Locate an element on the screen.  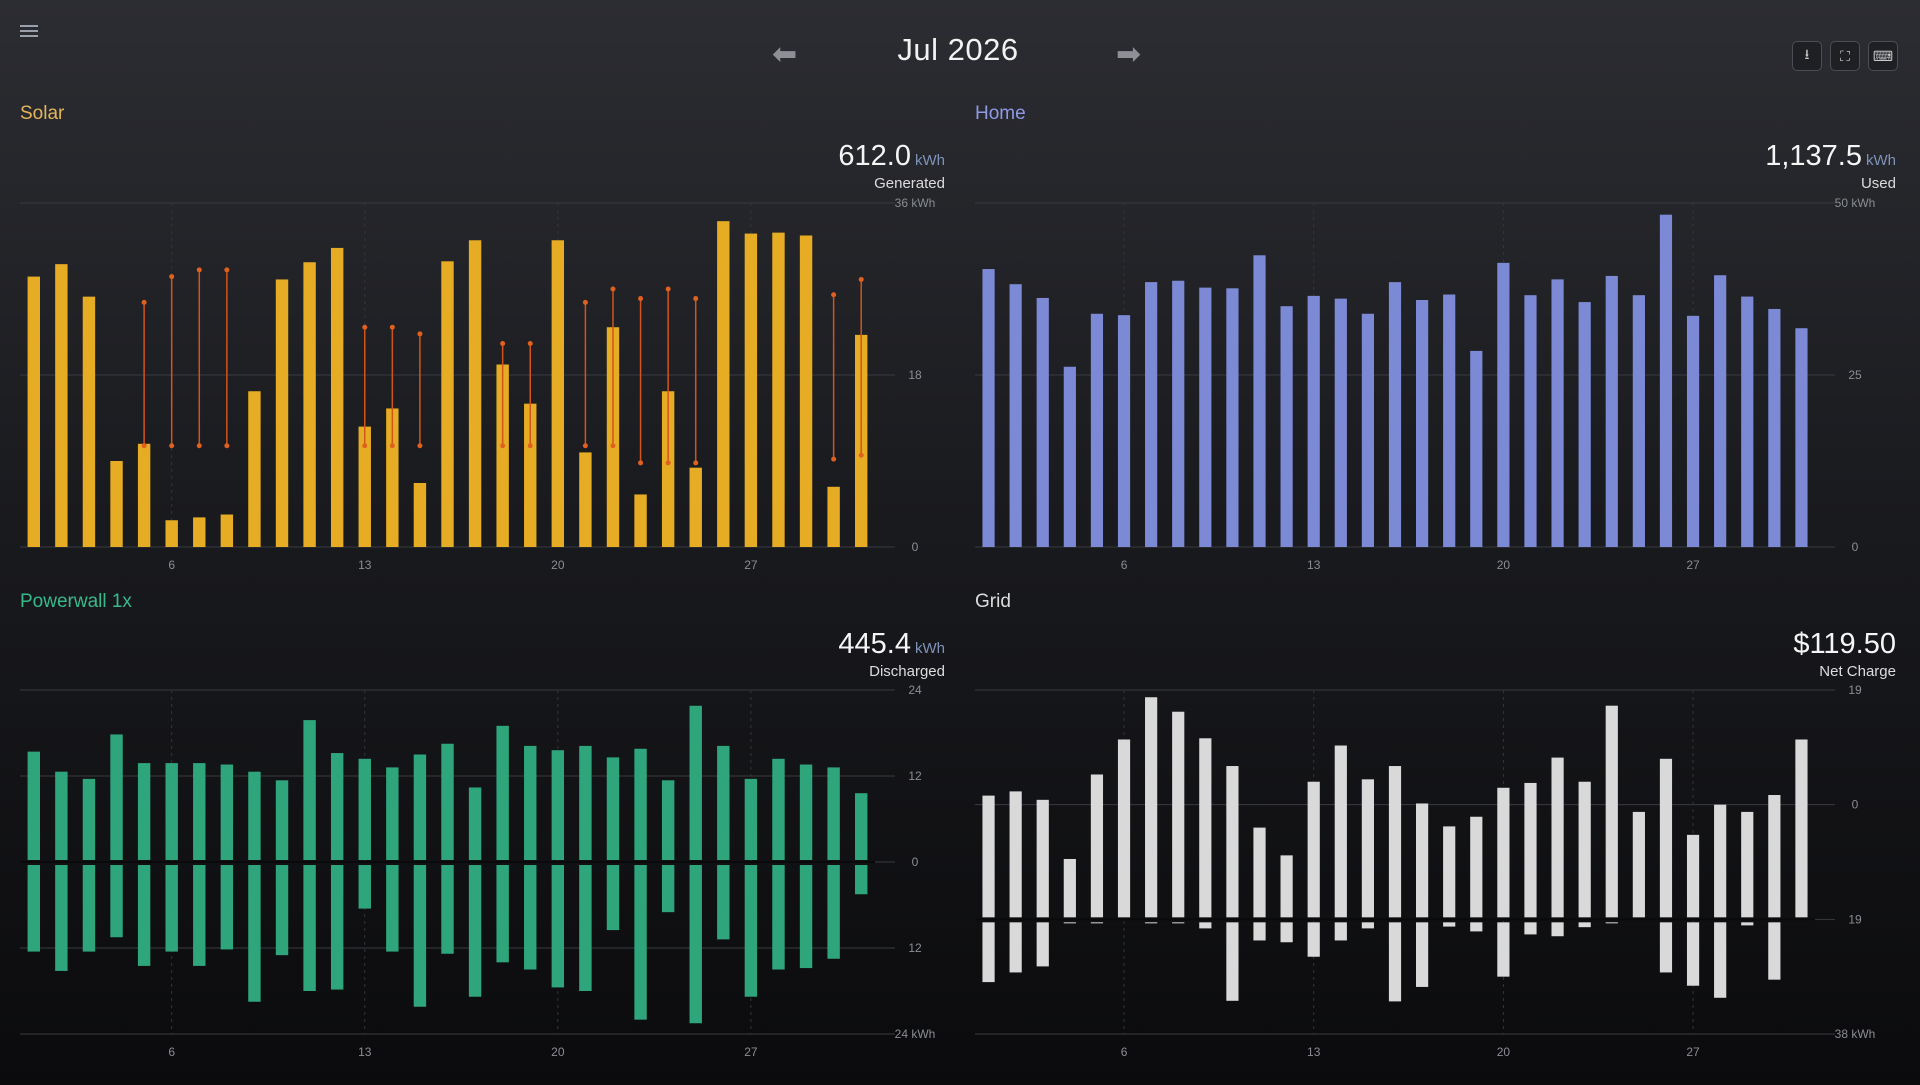
right-arrow-icon: ➡ is located at coordinates (1129, 54).